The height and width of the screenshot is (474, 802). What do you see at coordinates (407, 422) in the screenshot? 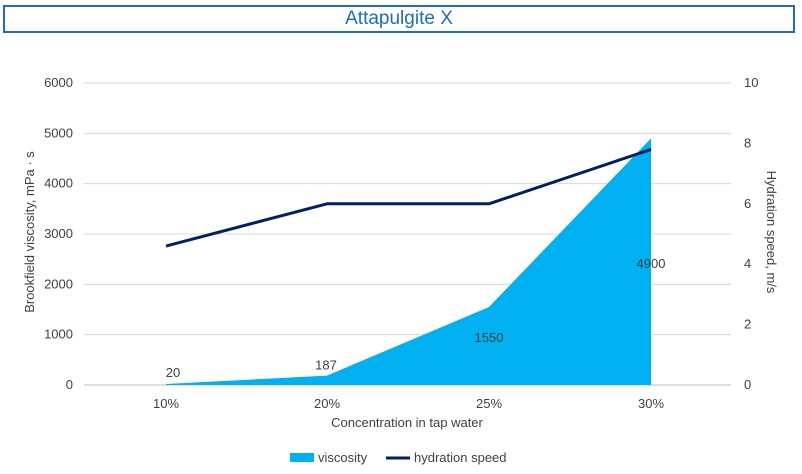
I see `x-axis-title: Concentration in tap water` at bounding box center [407, 422].